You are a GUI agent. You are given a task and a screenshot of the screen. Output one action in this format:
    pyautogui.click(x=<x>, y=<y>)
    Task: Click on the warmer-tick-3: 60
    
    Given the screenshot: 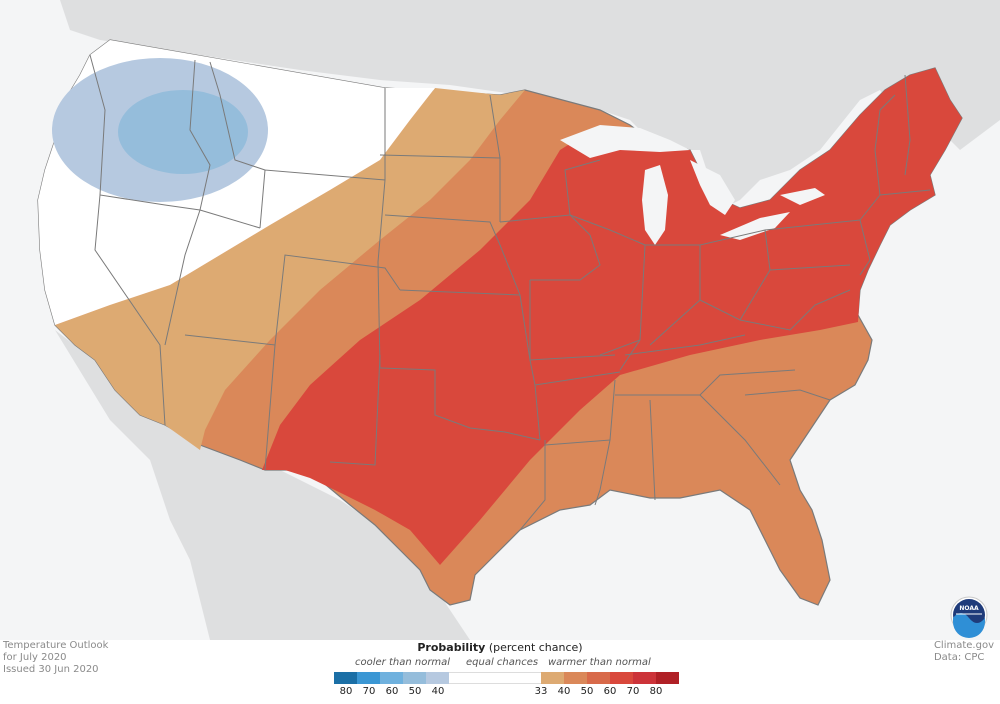 What is the action you would take?
    pyautogui.click(x=610, y=691)
    